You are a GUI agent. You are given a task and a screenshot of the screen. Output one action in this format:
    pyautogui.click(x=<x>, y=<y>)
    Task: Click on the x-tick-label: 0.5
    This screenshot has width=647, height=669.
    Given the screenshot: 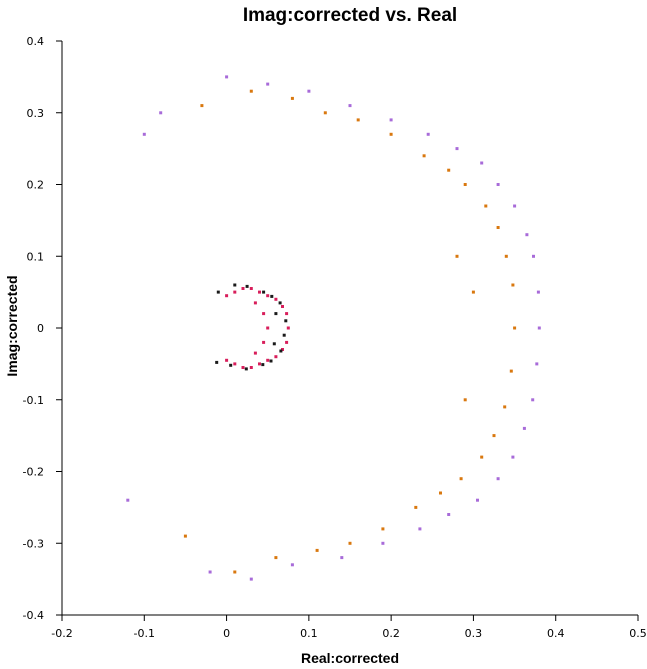 What is the action you would take?
    pyautogui.click(x=638, y=633)
    